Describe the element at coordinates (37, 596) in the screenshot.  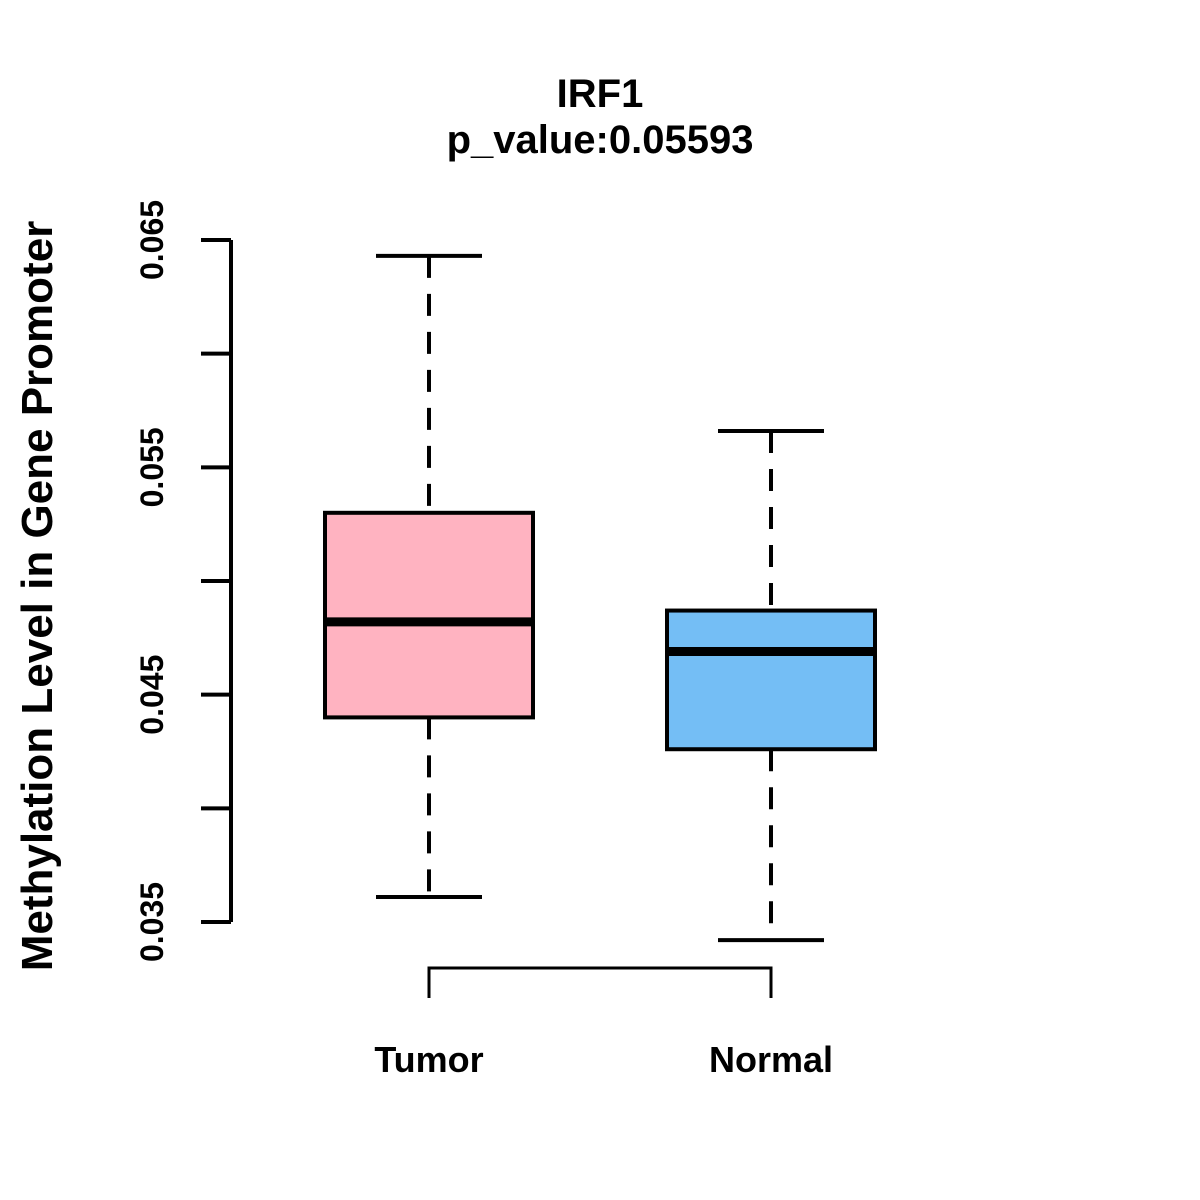
I see `y-axis-label: Methylation Level in Gene Promoter` at that location.